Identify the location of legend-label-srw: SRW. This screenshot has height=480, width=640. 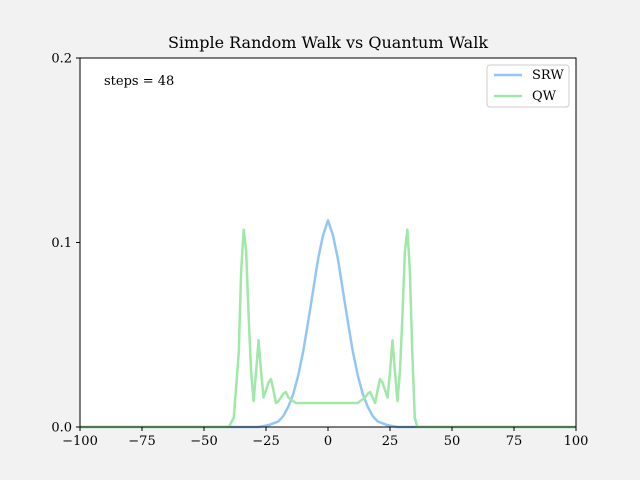
(548, 75).